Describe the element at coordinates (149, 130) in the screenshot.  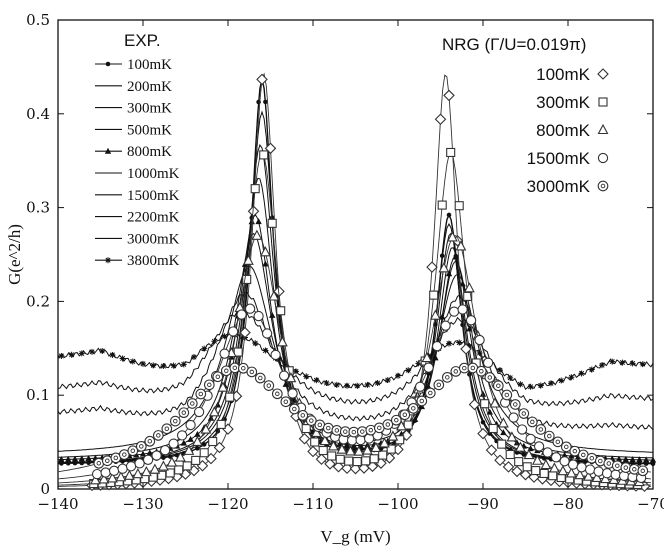
I see `exp-legend-label: 500mK` at that location.